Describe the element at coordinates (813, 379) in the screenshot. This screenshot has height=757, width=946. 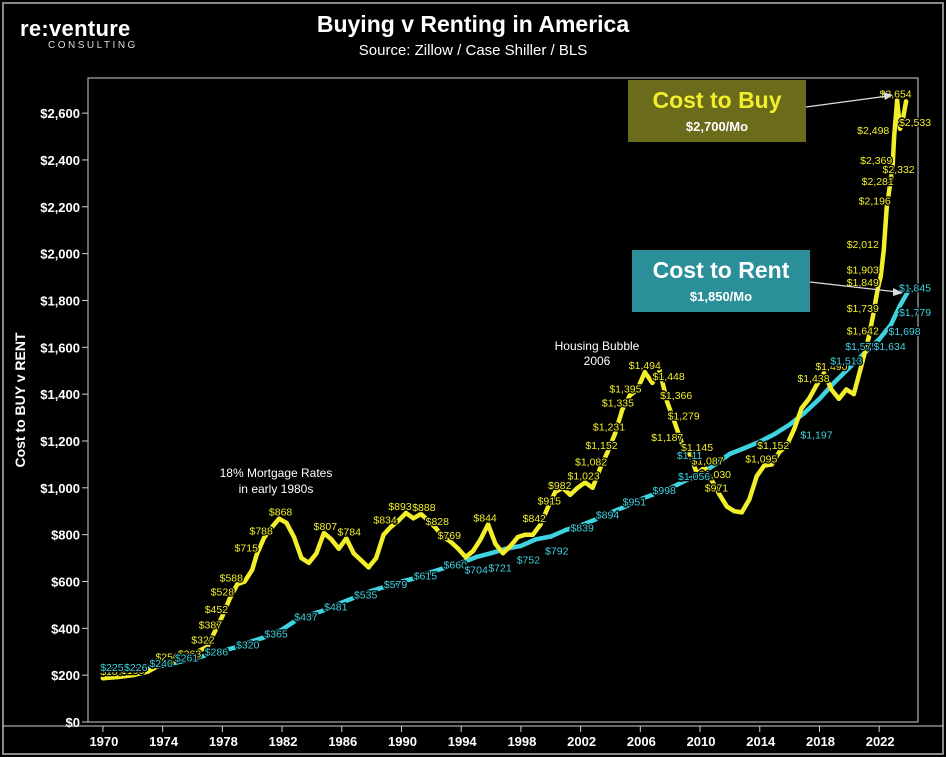
I see `data-label-buy: $1,438` at that location.